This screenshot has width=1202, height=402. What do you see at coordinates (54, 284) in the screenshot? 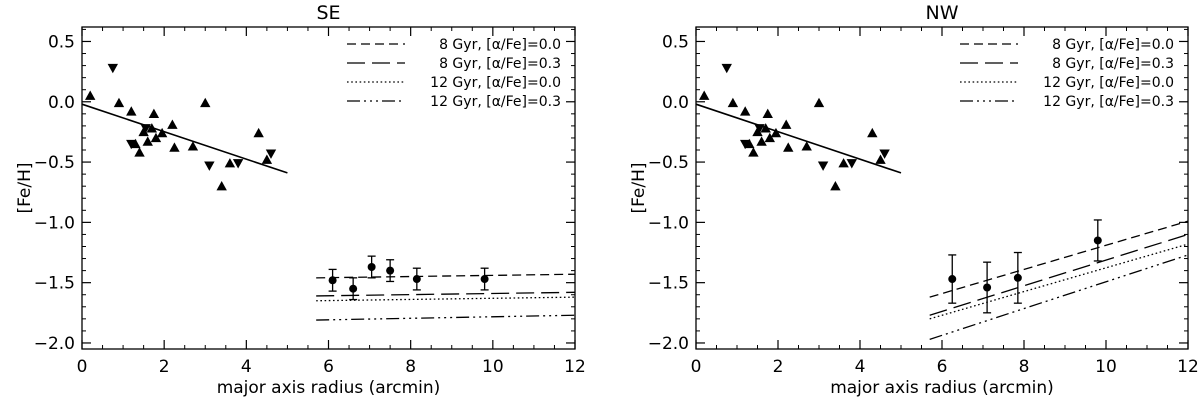
I see `y-tick-label: −1.5` at bounding box center [54, 284].